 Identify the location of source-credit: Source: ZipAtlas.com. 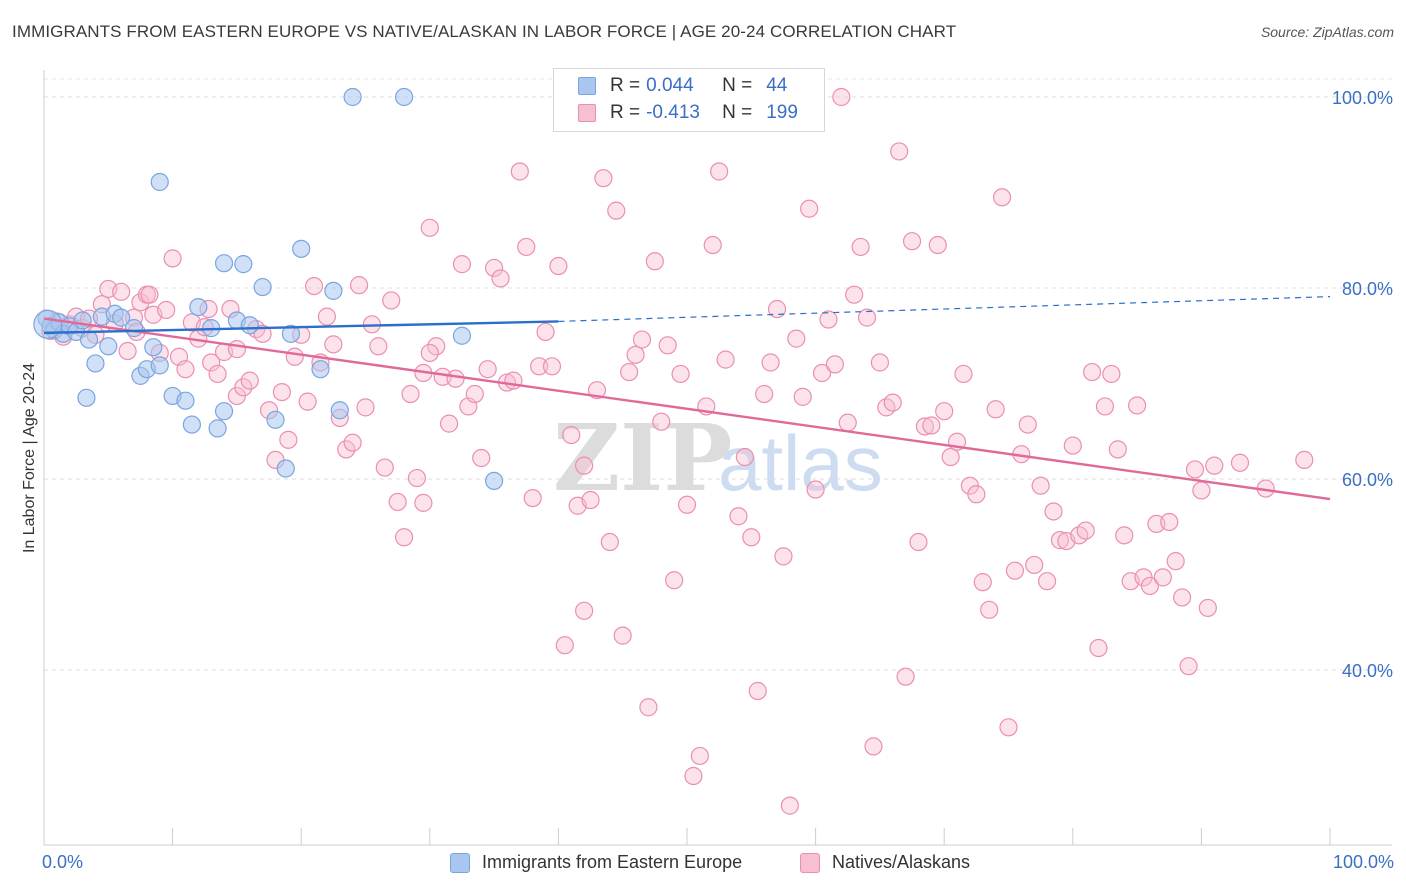
(1327, 32).